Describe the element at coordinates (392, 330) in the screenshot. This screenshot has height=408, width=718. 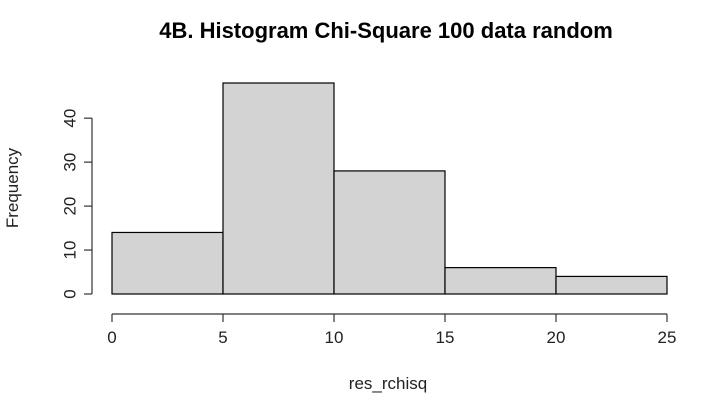
I see `x-axis: 0 5 10 15 20 25` at that location.